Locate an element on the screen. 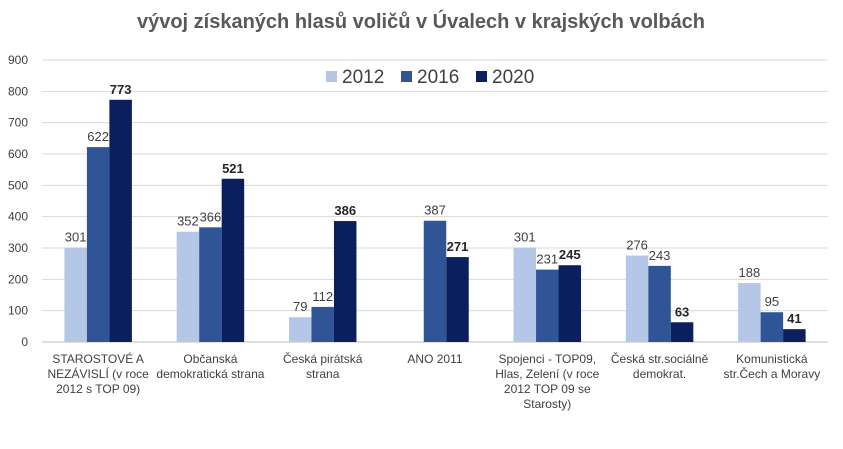 This screenshot has height=449, width=843. category-label: demokrat. is located at coordinates (659, 374).